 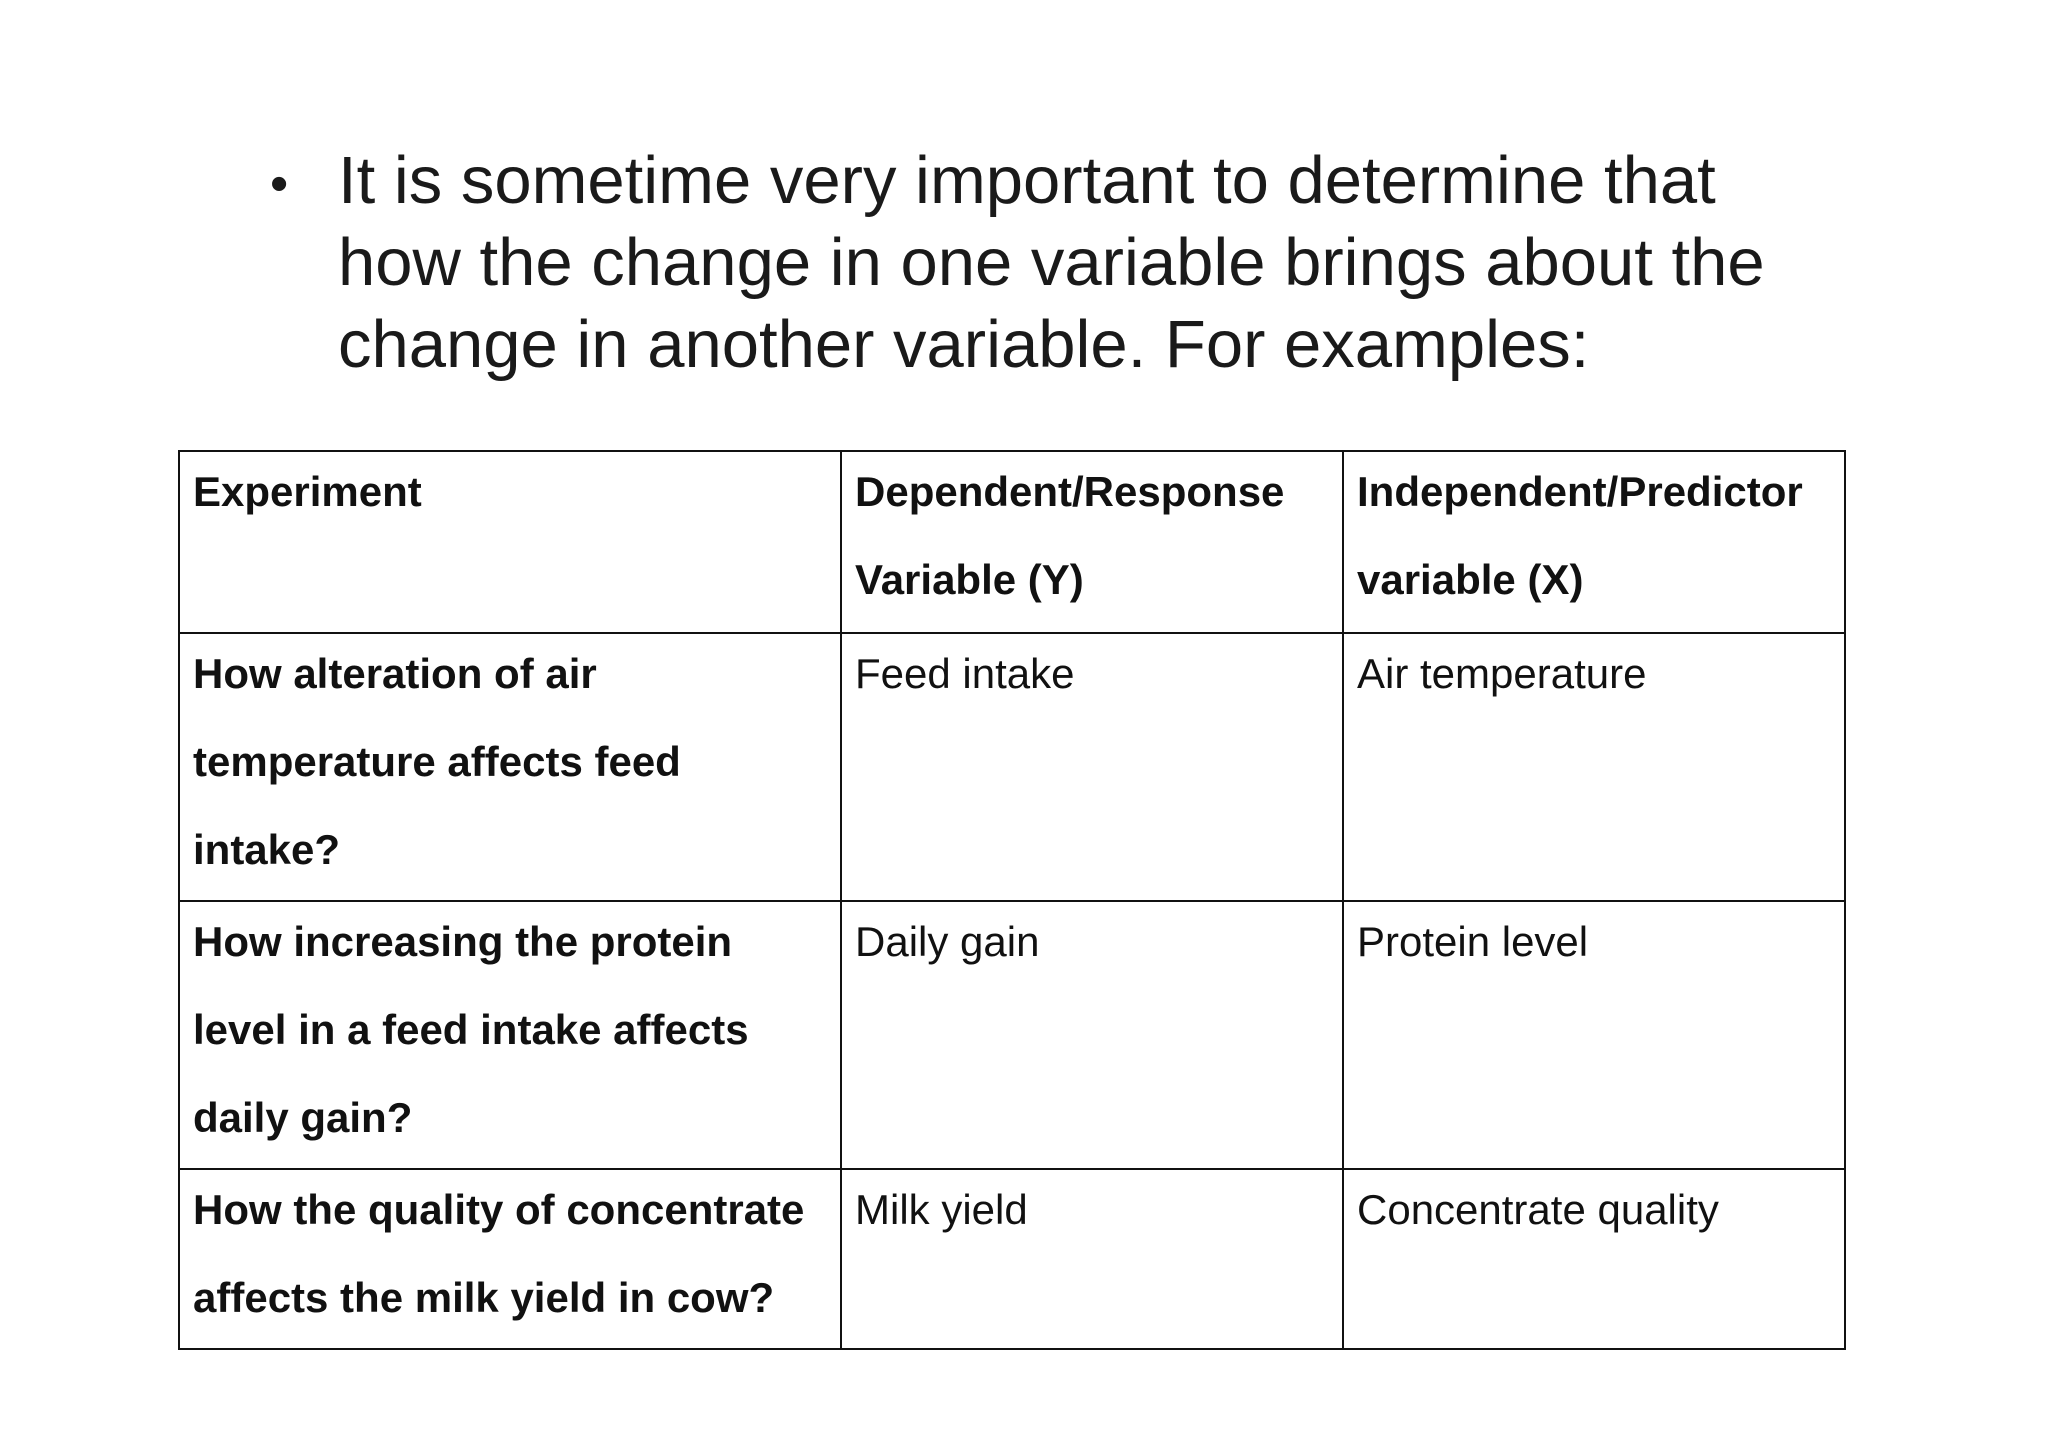 What do you see at coordinates (1092, 1035) in the screenshot?
I see `dependent-cell: Daily gain` at bounding box center [1092, 1035].